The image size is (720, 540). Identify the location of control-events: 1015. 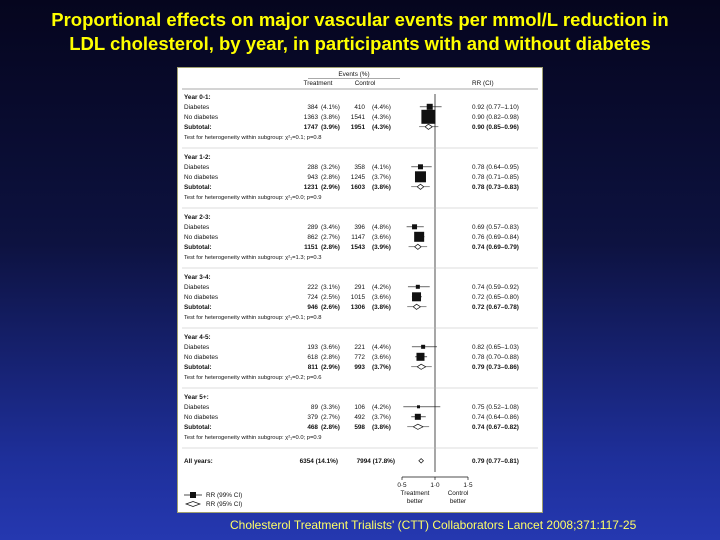
(358, 297).